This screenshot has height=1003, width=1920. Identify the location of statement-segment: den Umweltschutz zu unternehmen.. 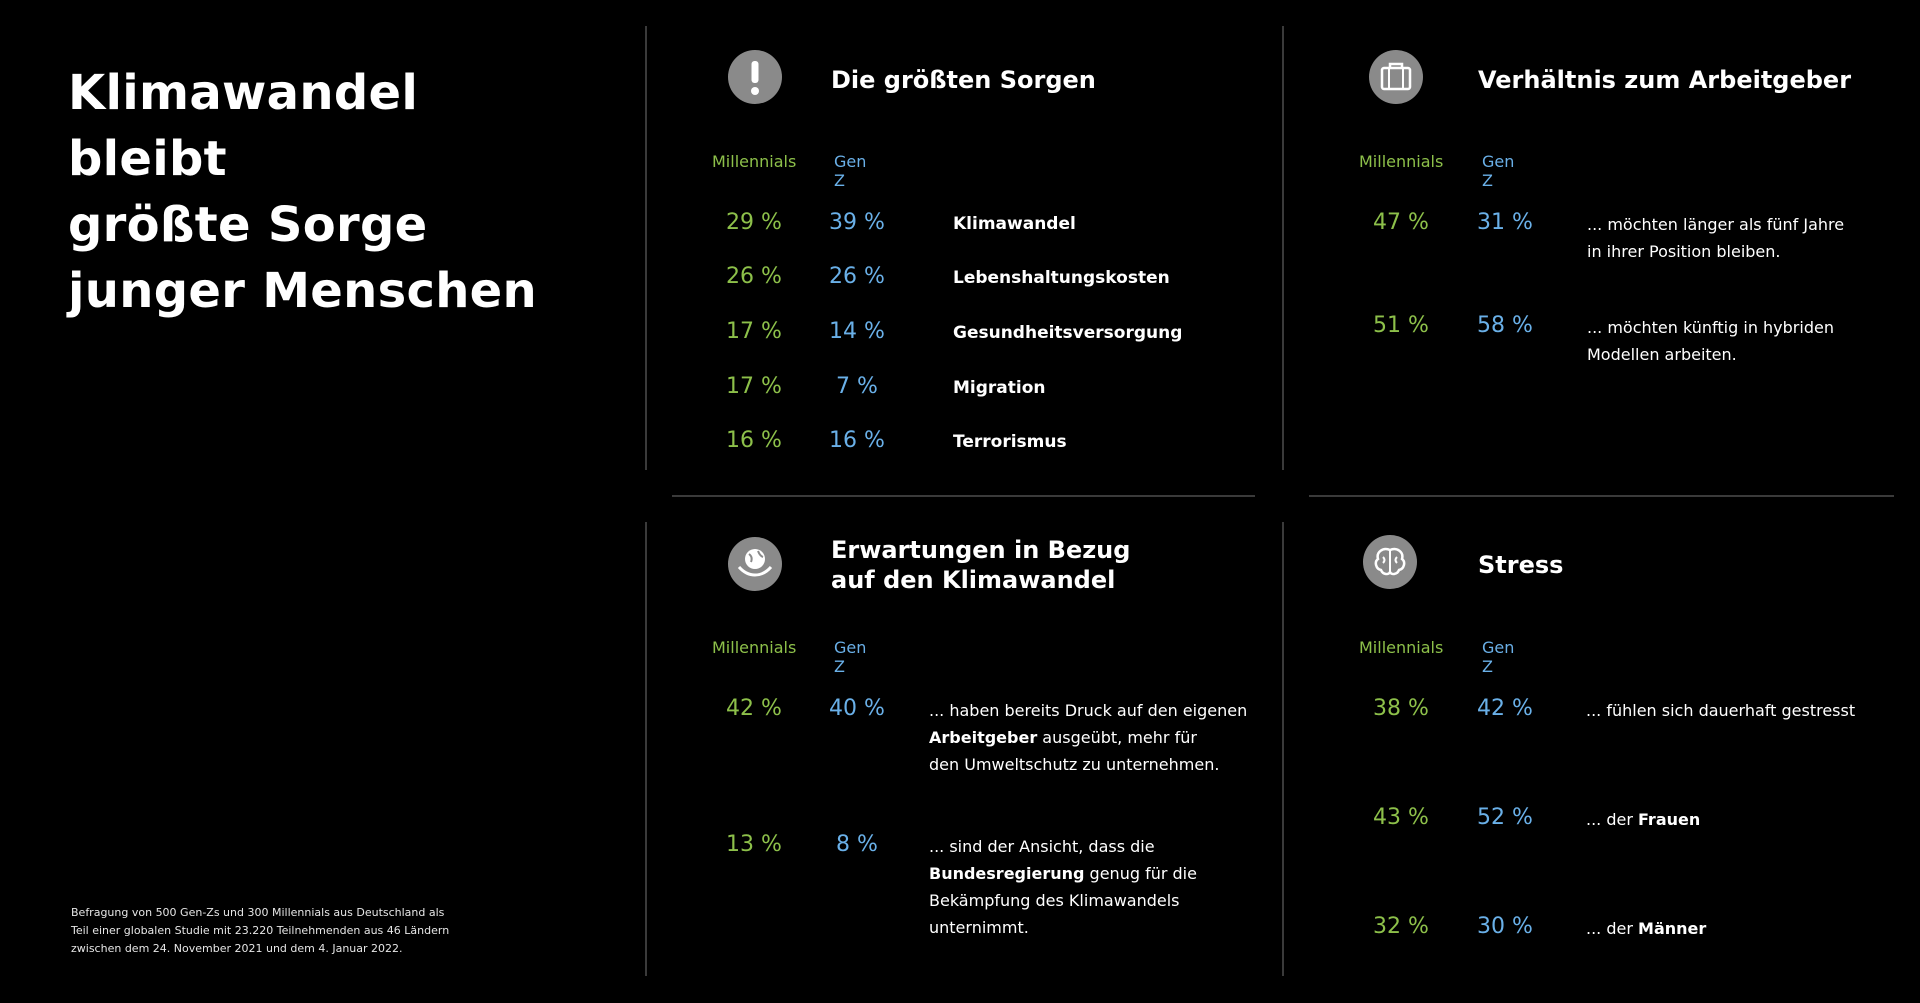
(1074, 764).